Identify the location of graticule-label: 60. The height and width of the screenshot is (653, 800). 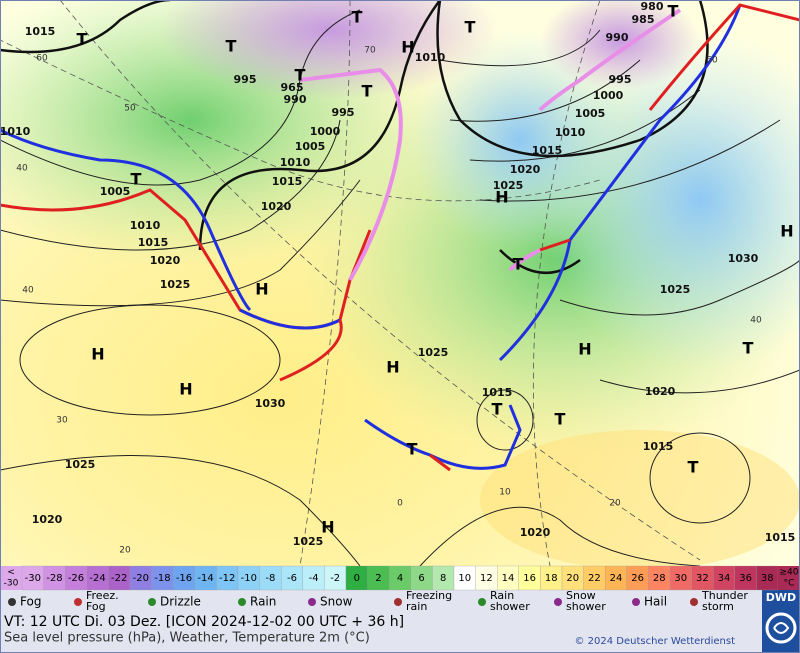
(712, 61).